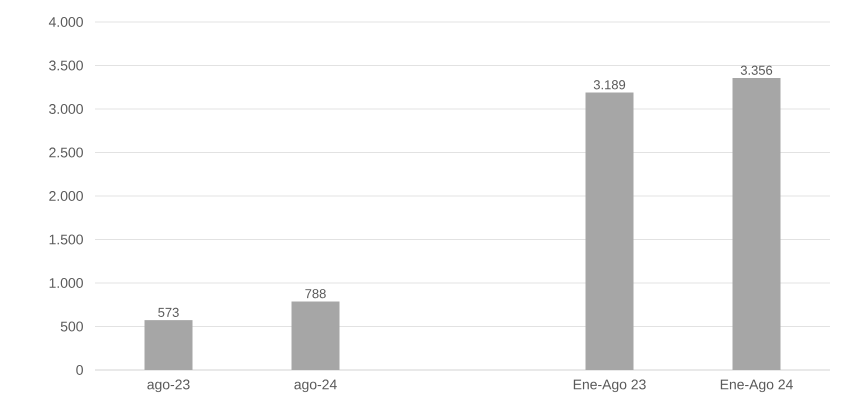  I want to click on x-tick-label: Ene-Ago 23, so click(610, 386).